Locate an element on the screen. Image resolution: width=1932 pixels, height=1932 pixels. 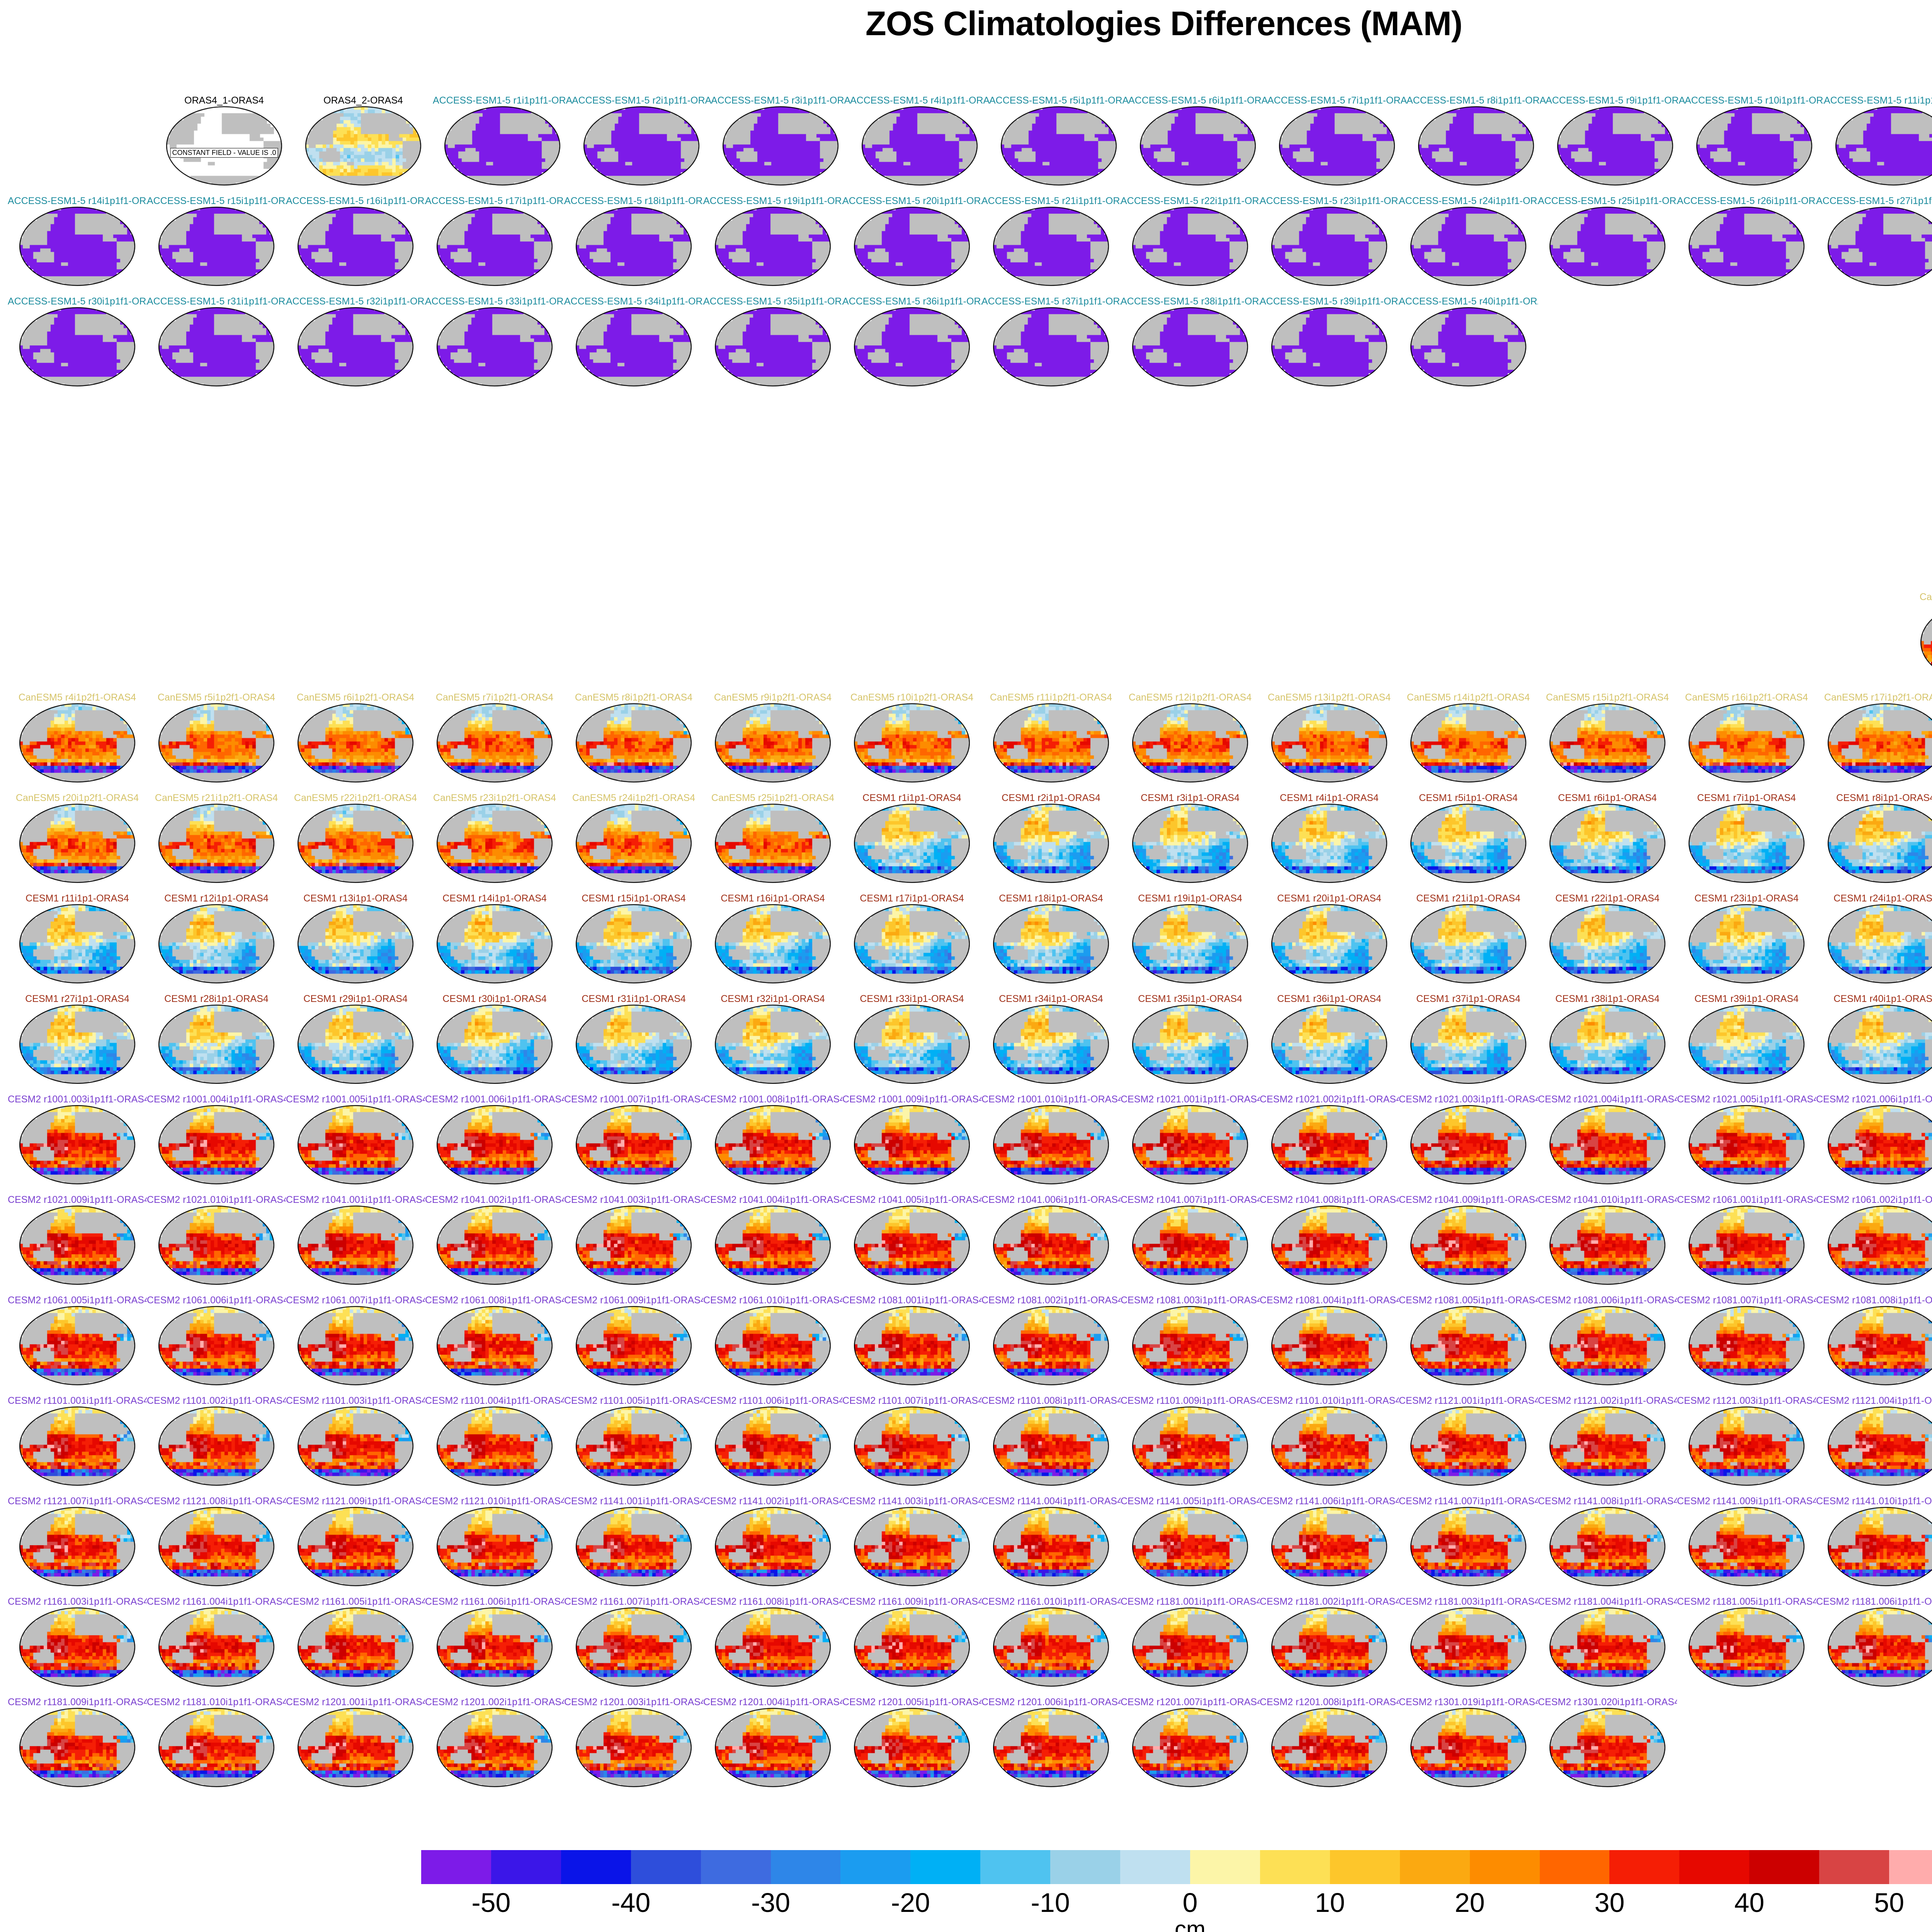
map-panel-label: CESM1 r1i1p1-ORAS4 is located at coordinates (912, 798).